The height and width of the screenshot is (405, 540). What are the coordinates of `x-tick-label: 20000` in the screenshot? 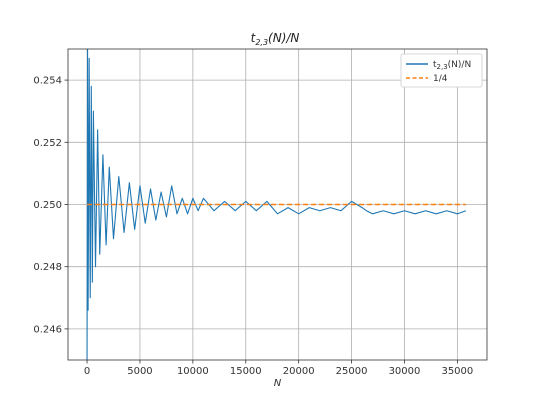 It's located at (299, 371).